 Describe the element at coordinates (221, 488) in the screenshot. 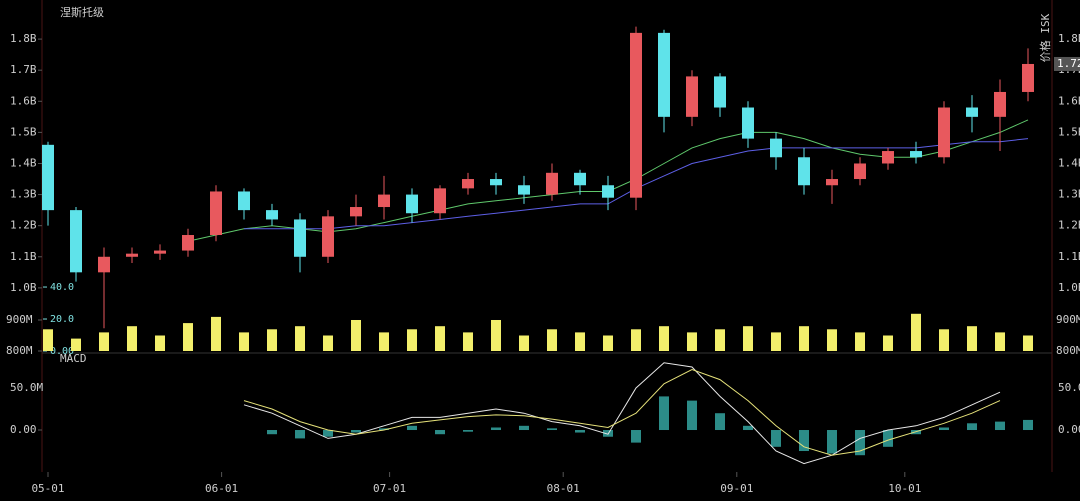

I see `x-tick-label: 06-01` at that location.